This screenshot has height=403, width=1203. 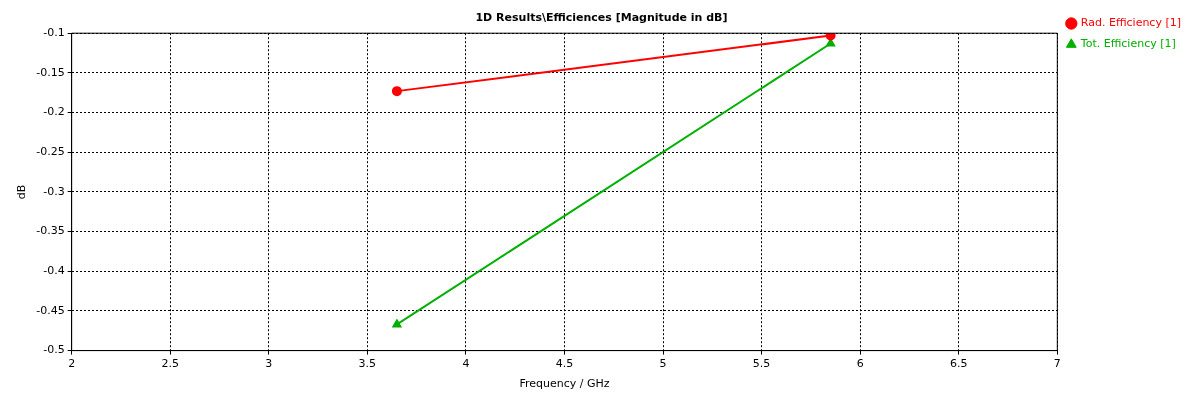 What do you see at coordinates (54, 112) in the screenshot?
I see `y-tick-label: -0.2` at bounding box center [54, 112].